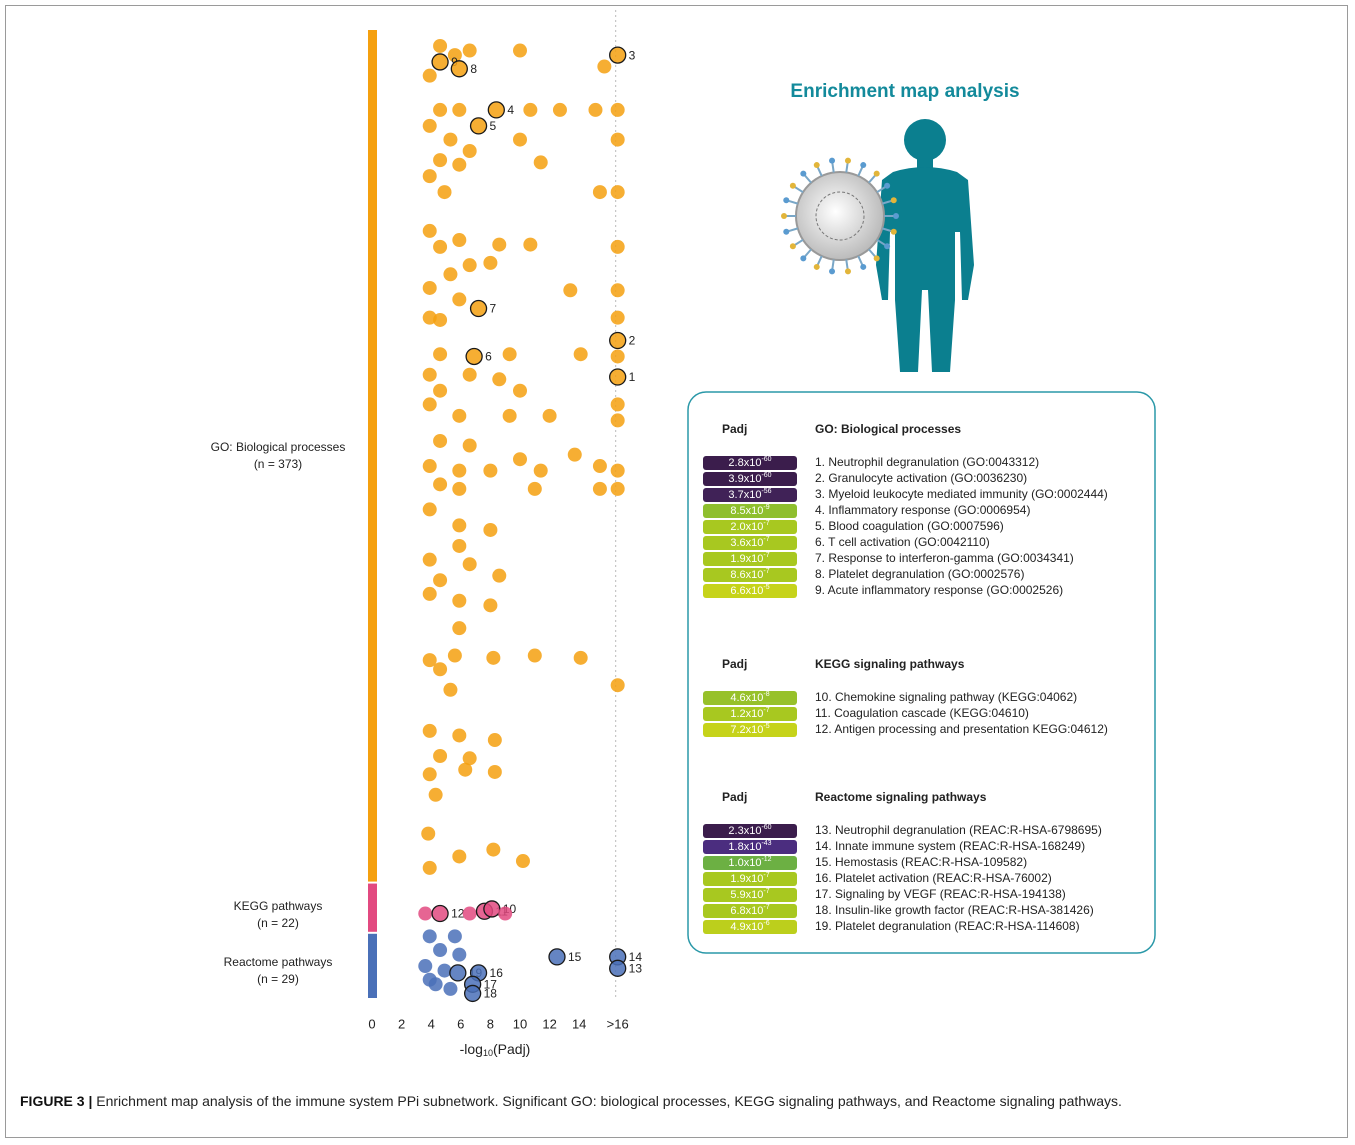 This screenshot has height=1145, width=1355. What do you see at coordinates (749, 574) in the screenshot?
I see `padj-value: 8.6x10-7` at bounding box center [749, 574].